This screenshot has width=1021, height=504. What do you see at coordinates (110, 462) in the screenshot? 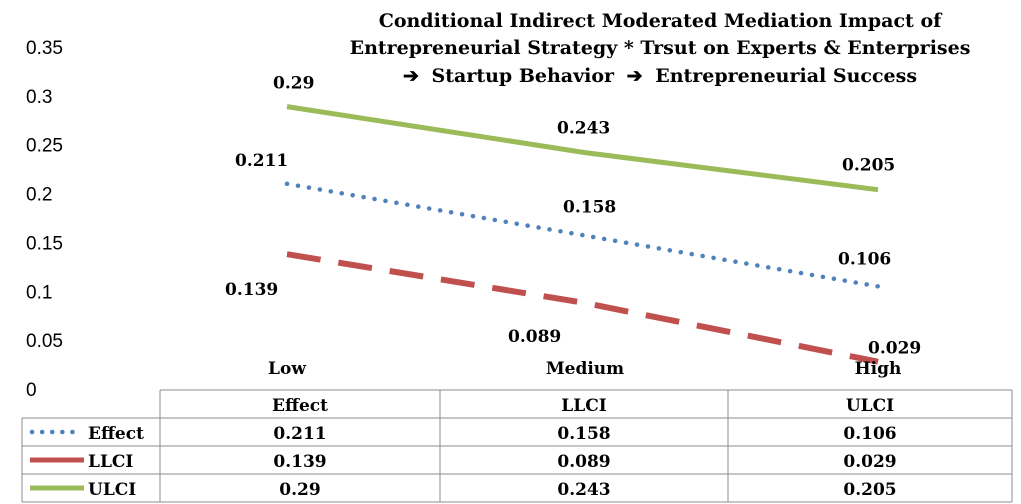
I see `table-row-label: LLCI` at bounding box center [110, 462].